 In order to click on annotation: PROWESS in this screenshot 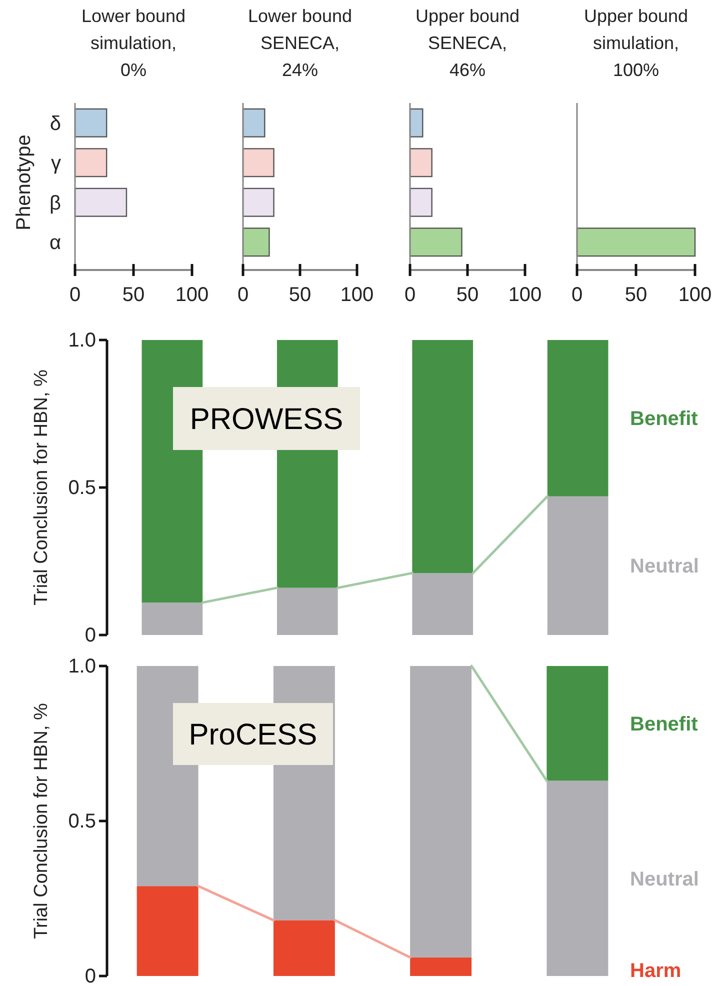, I will do `click(267, 419)`.